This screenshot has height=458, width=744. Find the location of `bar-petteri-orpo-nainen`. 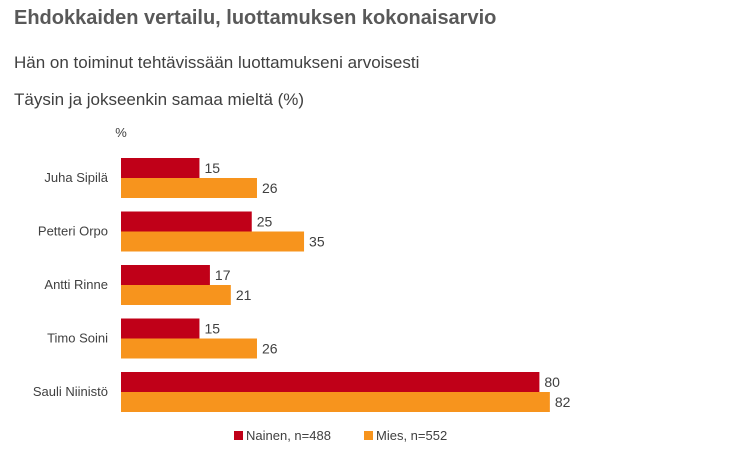

bar-petteri-orpo-nainen is located at coordinates (186, 221).